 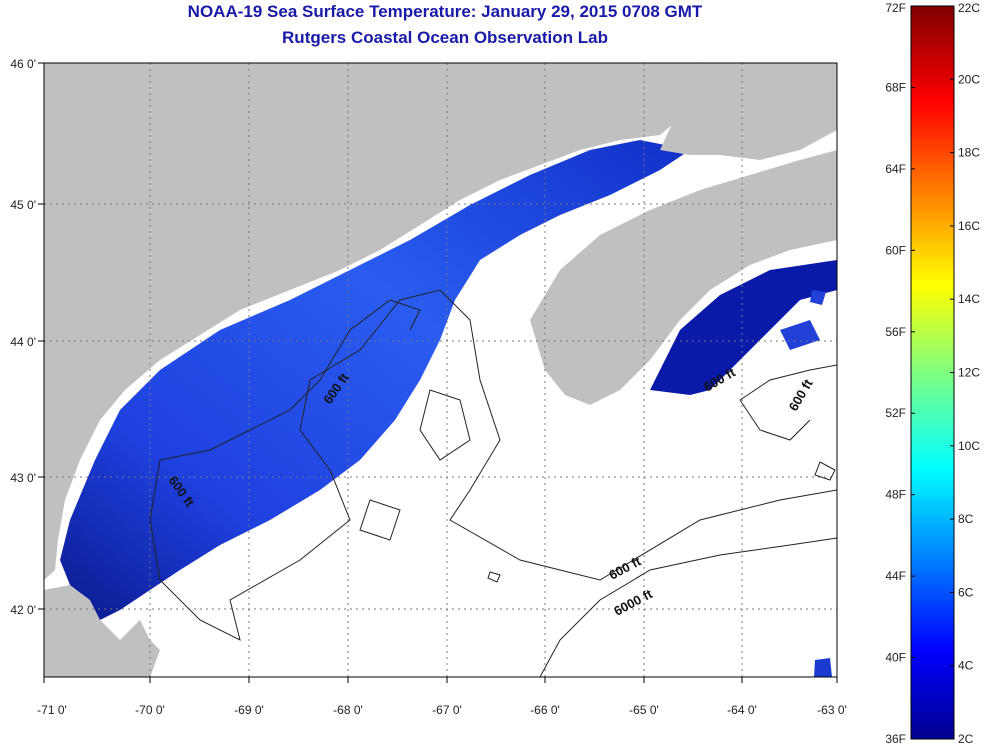 I want to click on colorbar-f-label: 68F, so click(x=895, y=87).